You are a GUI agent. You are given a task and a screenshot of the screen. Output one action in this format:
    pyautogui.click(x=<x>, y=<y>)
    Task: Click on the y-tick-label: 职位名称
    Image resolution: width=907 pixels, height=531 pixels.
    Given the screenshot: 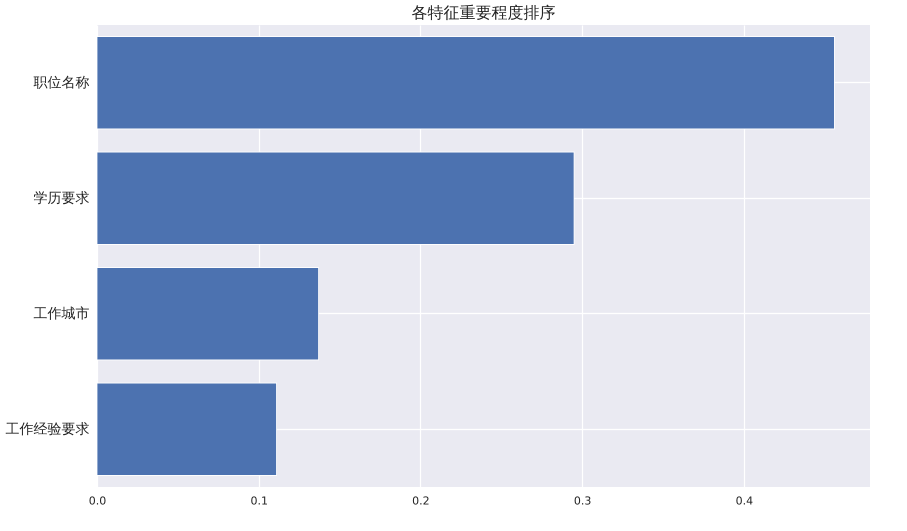 What is the action you would take?
    pyautogui.click(x=62, y=82)
    